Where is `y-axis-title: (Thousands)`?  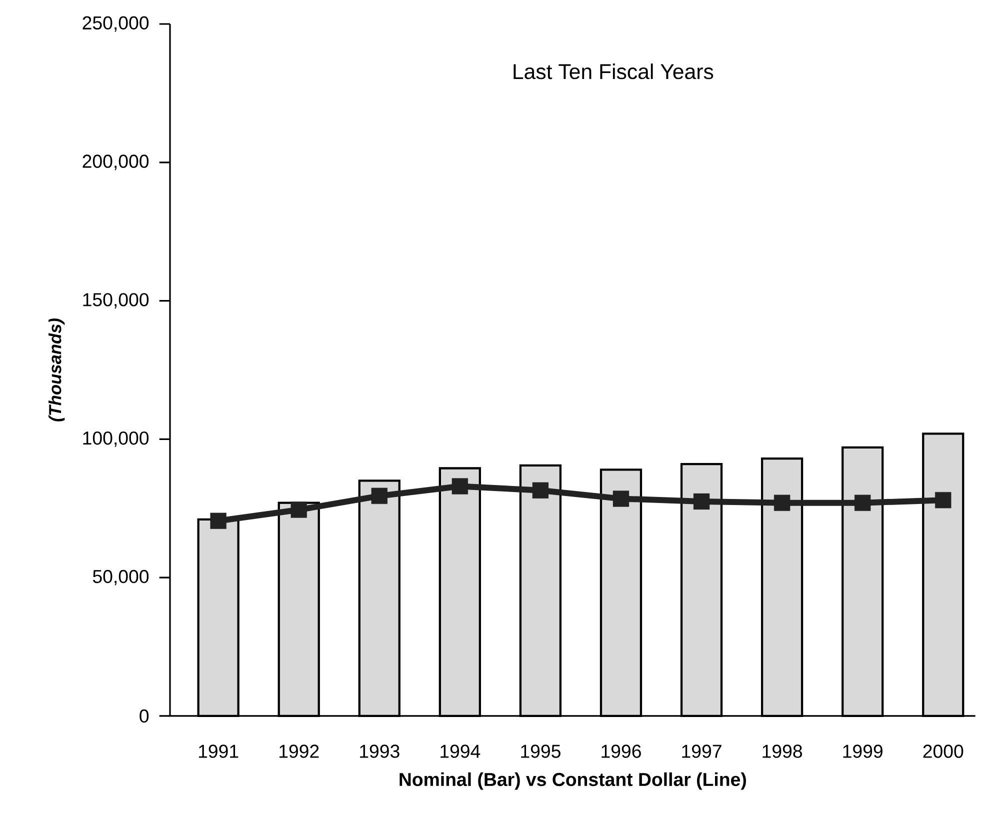
y-axis-title: (Thousands) is located at coordinates (56, 370).